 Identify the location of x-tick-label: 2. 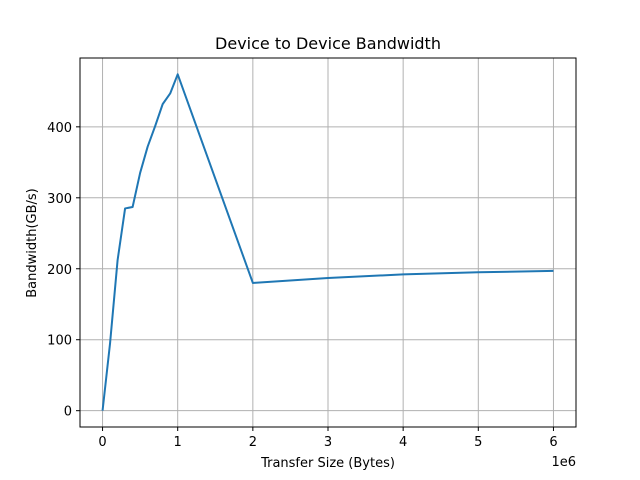
(253, 442).